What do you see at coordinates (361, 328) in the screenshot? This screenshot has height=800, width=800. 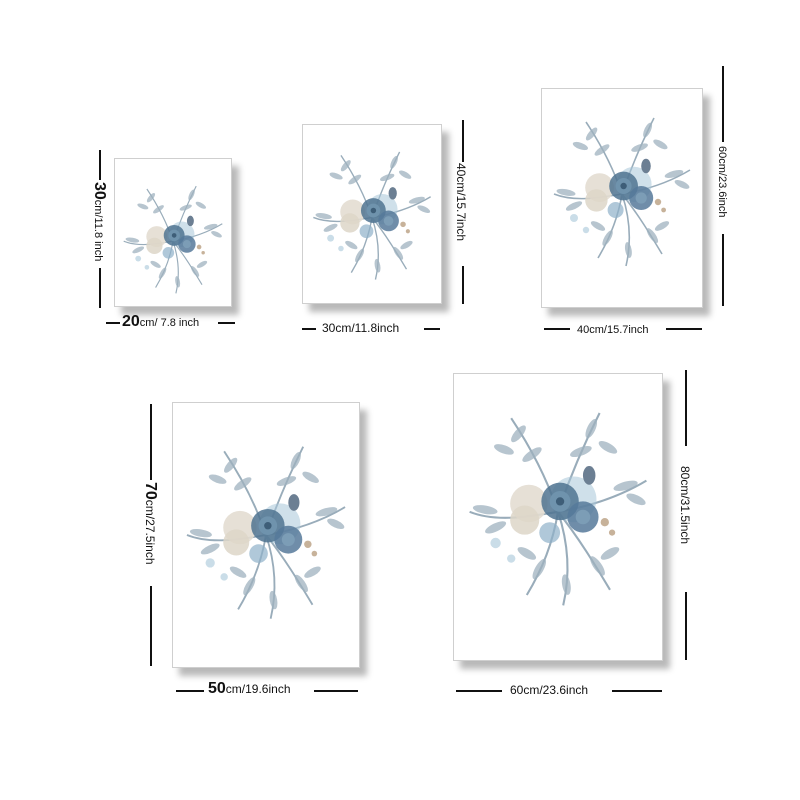 I see `width-label-30x40: 30cm/11.8inch` at bounding box center [361, 328].